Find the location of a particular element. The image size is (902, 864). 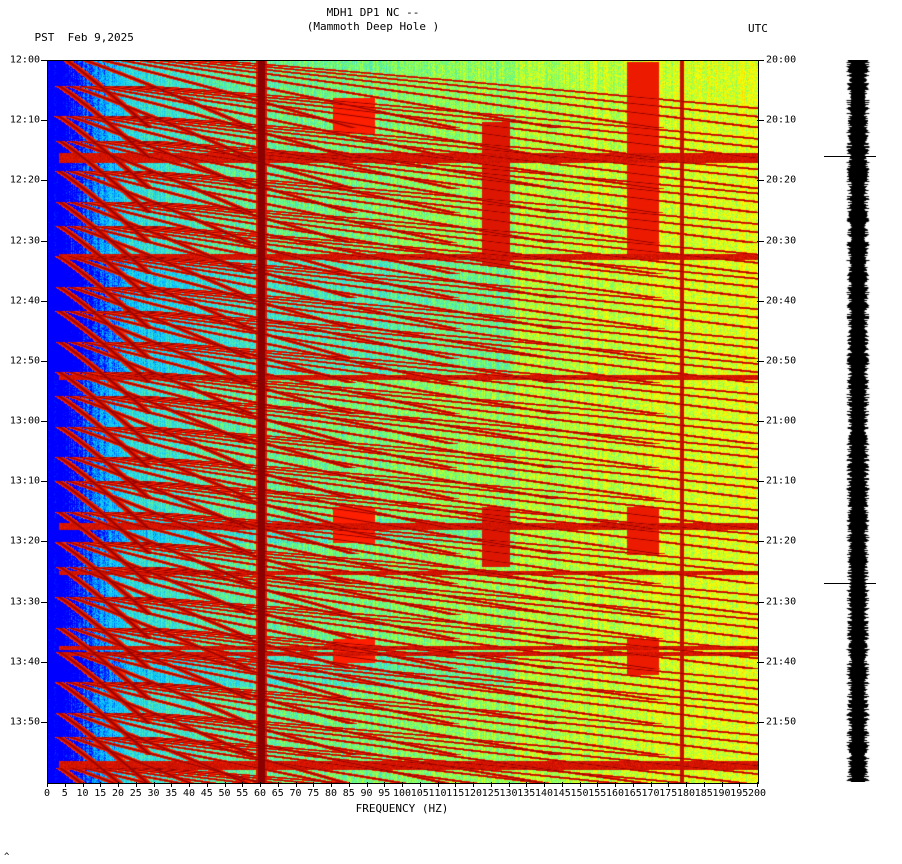

y-tick-label-left: 12:40 is located at coordinates (24, 301).